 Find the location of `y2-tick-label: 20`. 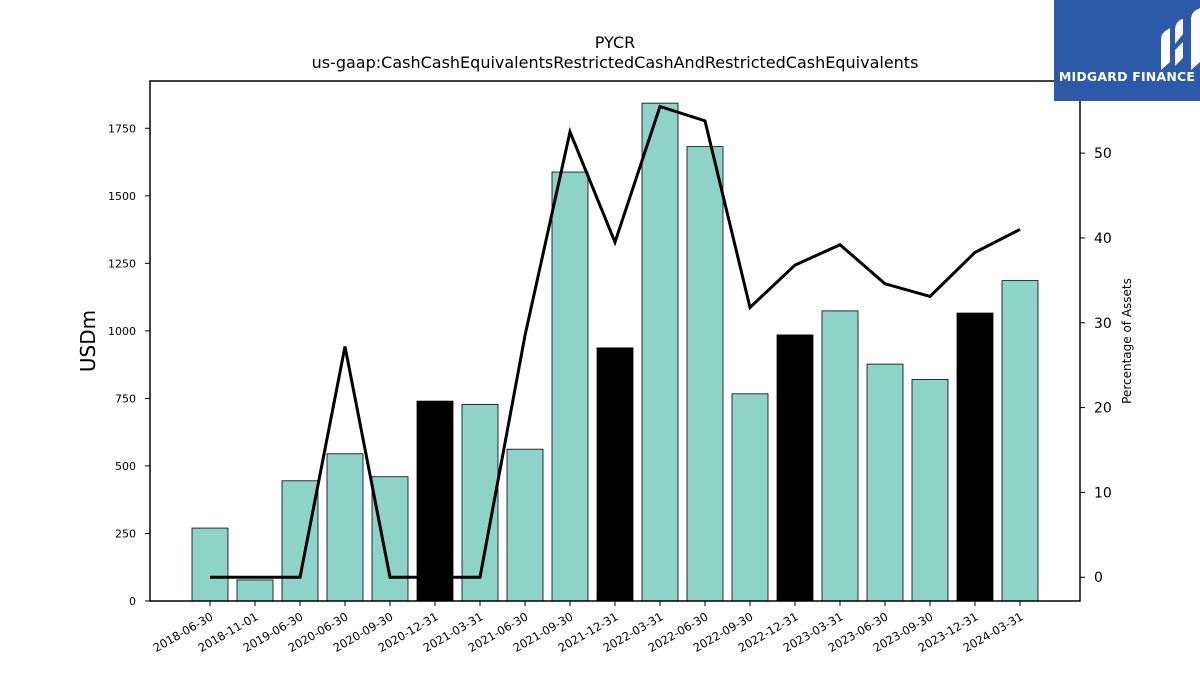

y2-tick-label: 20 is located at coordinates (1103, 409).